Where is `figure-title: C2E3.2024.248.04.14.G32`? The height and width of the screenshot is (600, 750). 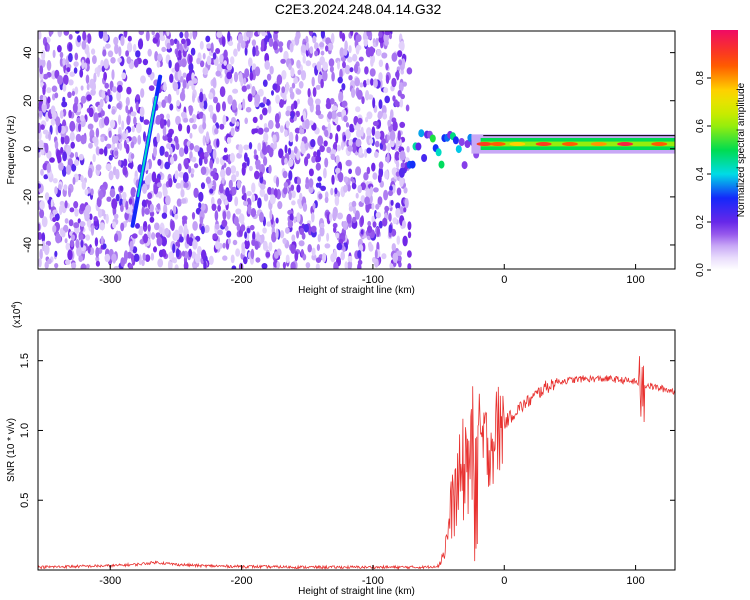
figure-title: C2E3.2024.248.04.14.G32 is located at coordinates (358, 9).